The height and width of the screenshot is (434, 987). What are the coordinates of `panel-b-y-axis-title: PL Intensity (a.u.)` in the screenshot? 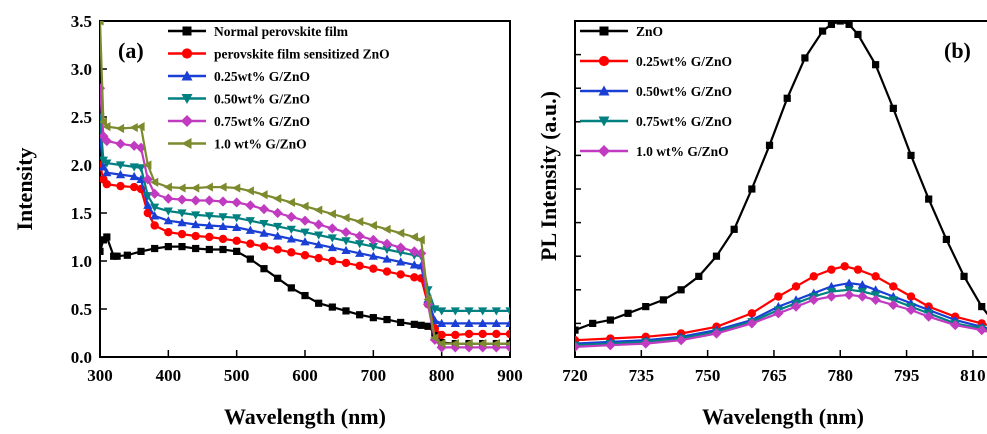 It's located at (548, 176).